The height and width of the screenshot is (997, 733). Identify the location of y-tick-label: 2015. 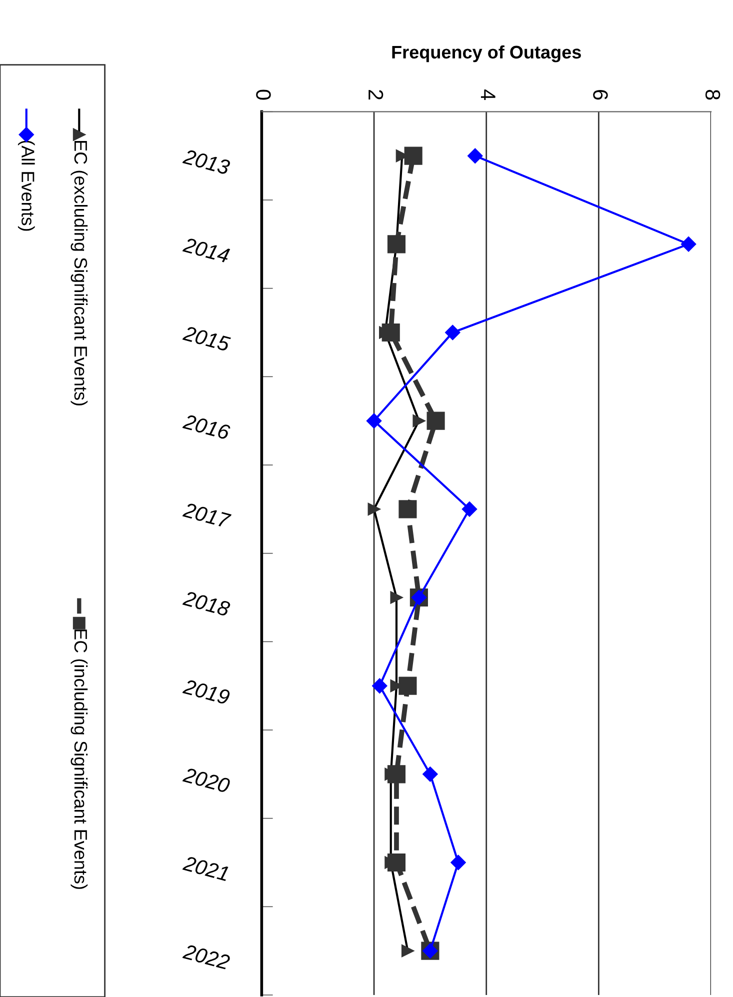
(207, 338).